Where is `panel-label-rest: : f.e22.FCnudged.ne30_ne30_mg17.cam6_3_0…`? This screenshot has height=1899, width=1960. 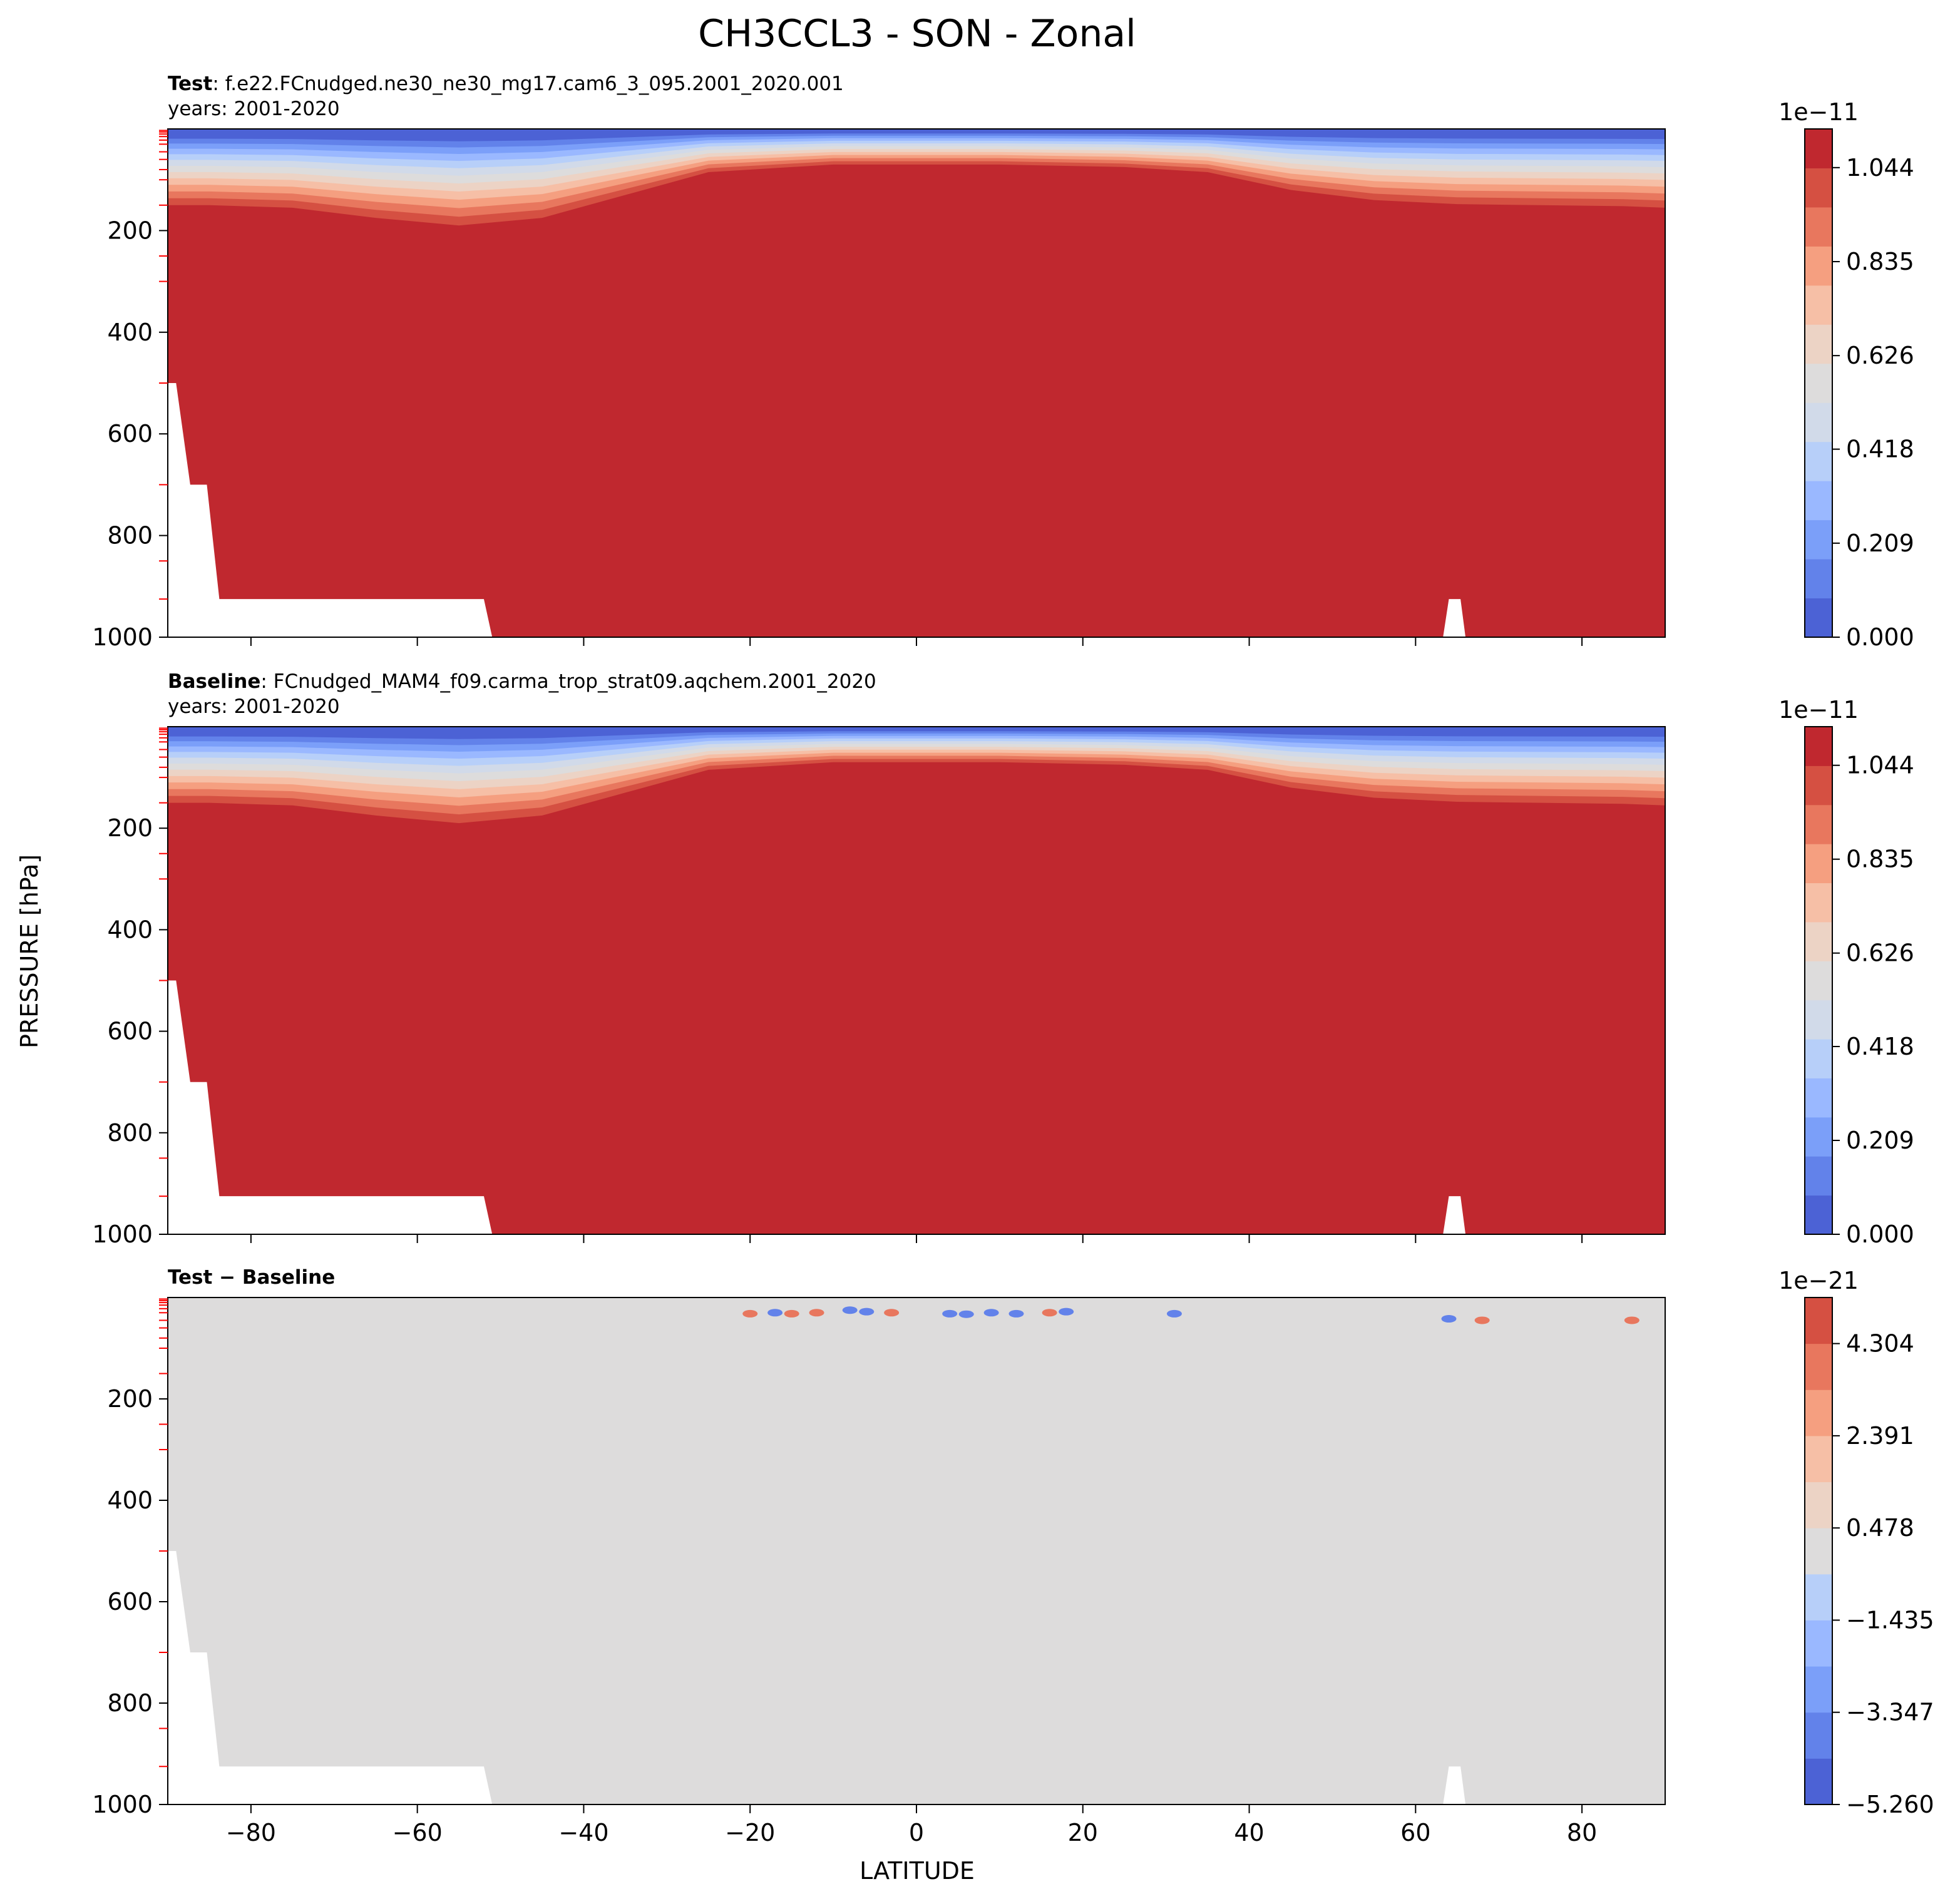
panel-label-rest: : f.e22.FCnudged.ne30_ne30_mg17.cam6_3_0… is located at coordinates (527, 84).